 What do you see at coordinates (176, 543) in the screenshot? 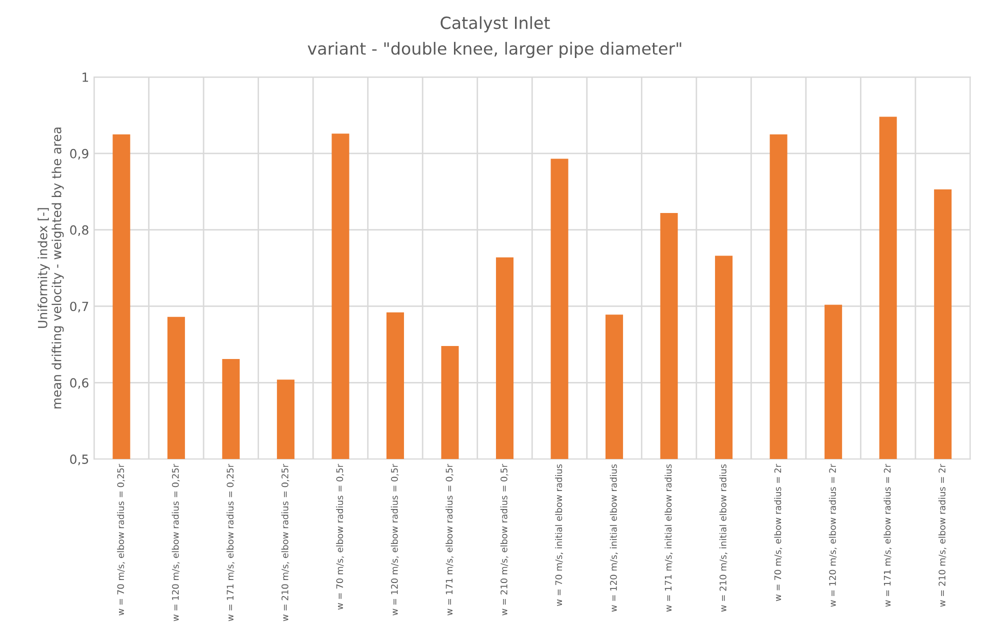
I see `x-tick-label: w = 120 m/s, elbow radius = 0,25r` at bounding box center [176, 543].